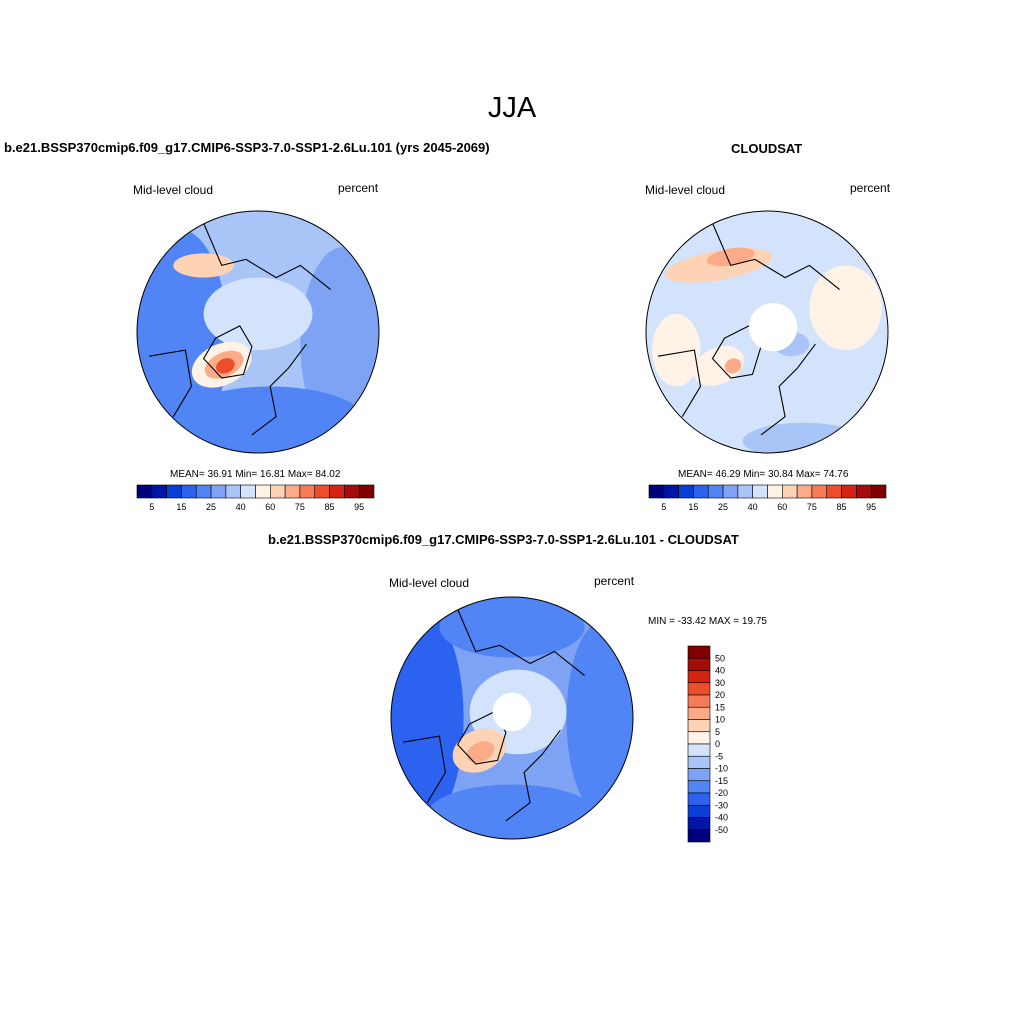 The height and width of the screenshot is (1024, 1024). What do you see at coordinates (763, 474) in the screenshot?
I see `panel2-stats: MEAN= 46.29 Min= 30.84 Max= 74.76` at bounding box center [763, 474].